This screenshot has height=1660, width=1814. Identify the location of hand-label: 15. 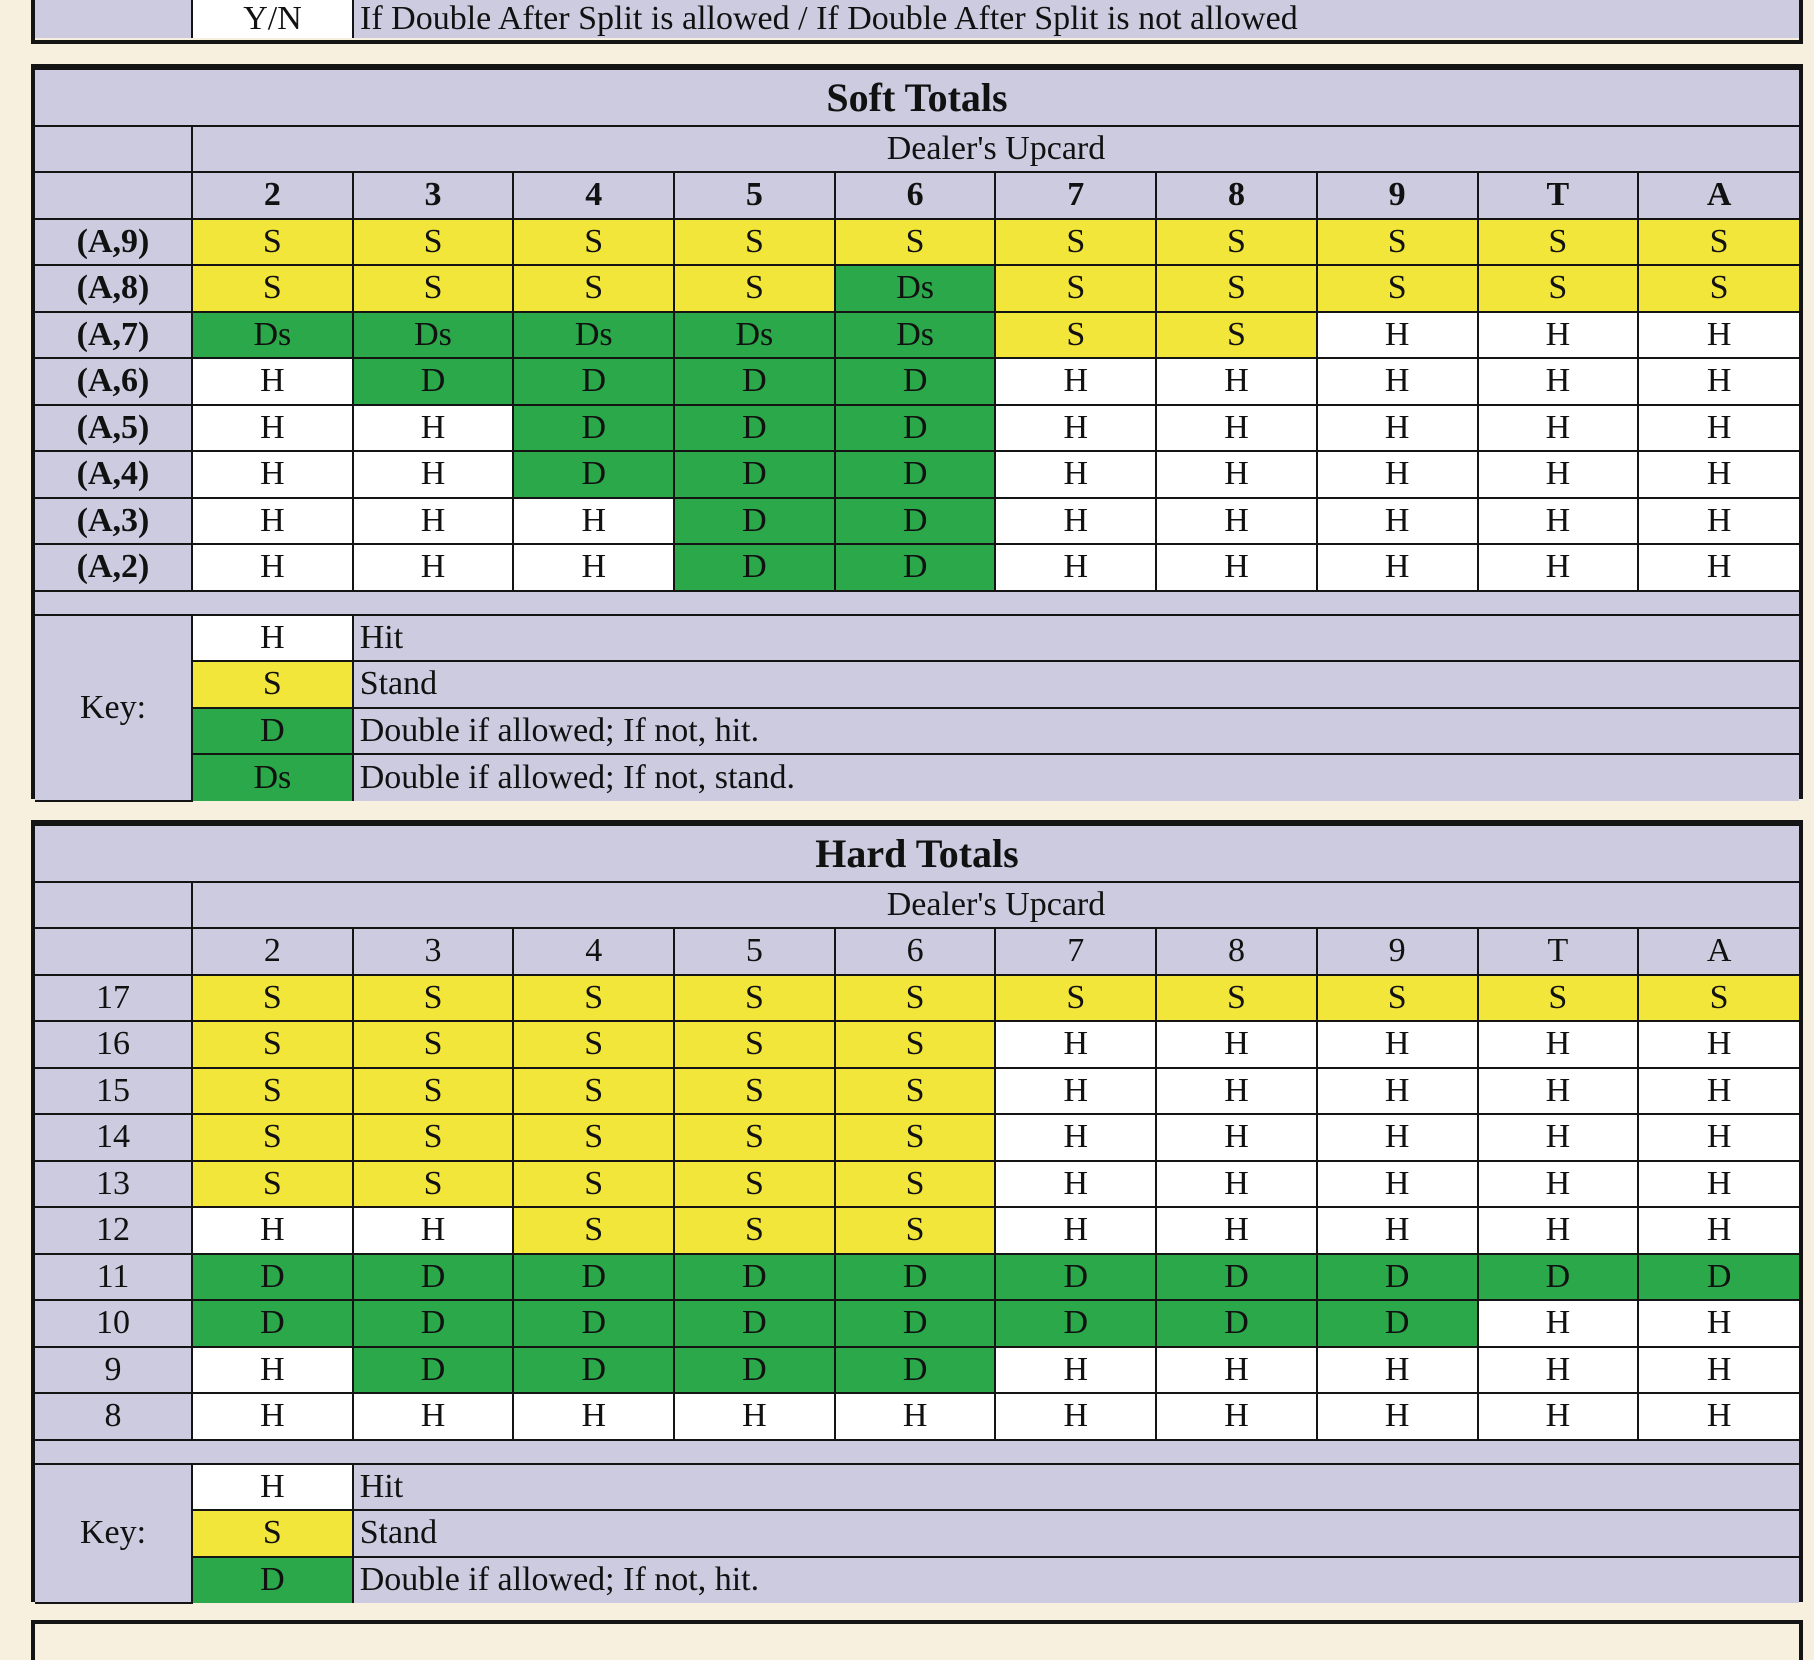
(114, 1090).